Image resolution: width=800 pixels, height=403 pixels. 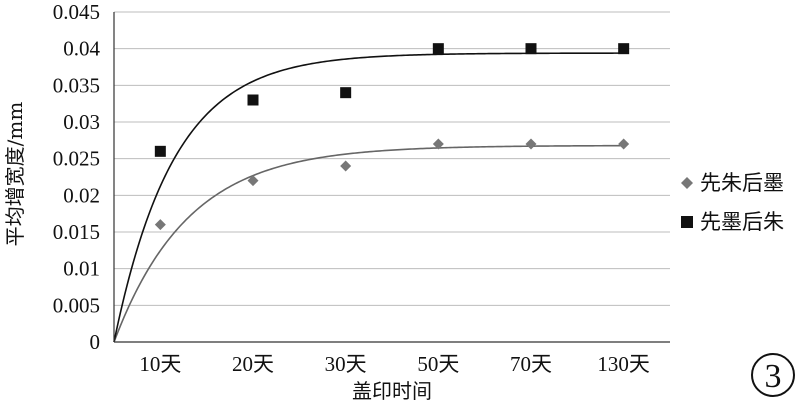 What do you see at coordinates (742, 183) in the screenshot?
I see `legend-label: 先朱后墨` at bounding box center [742, 183].